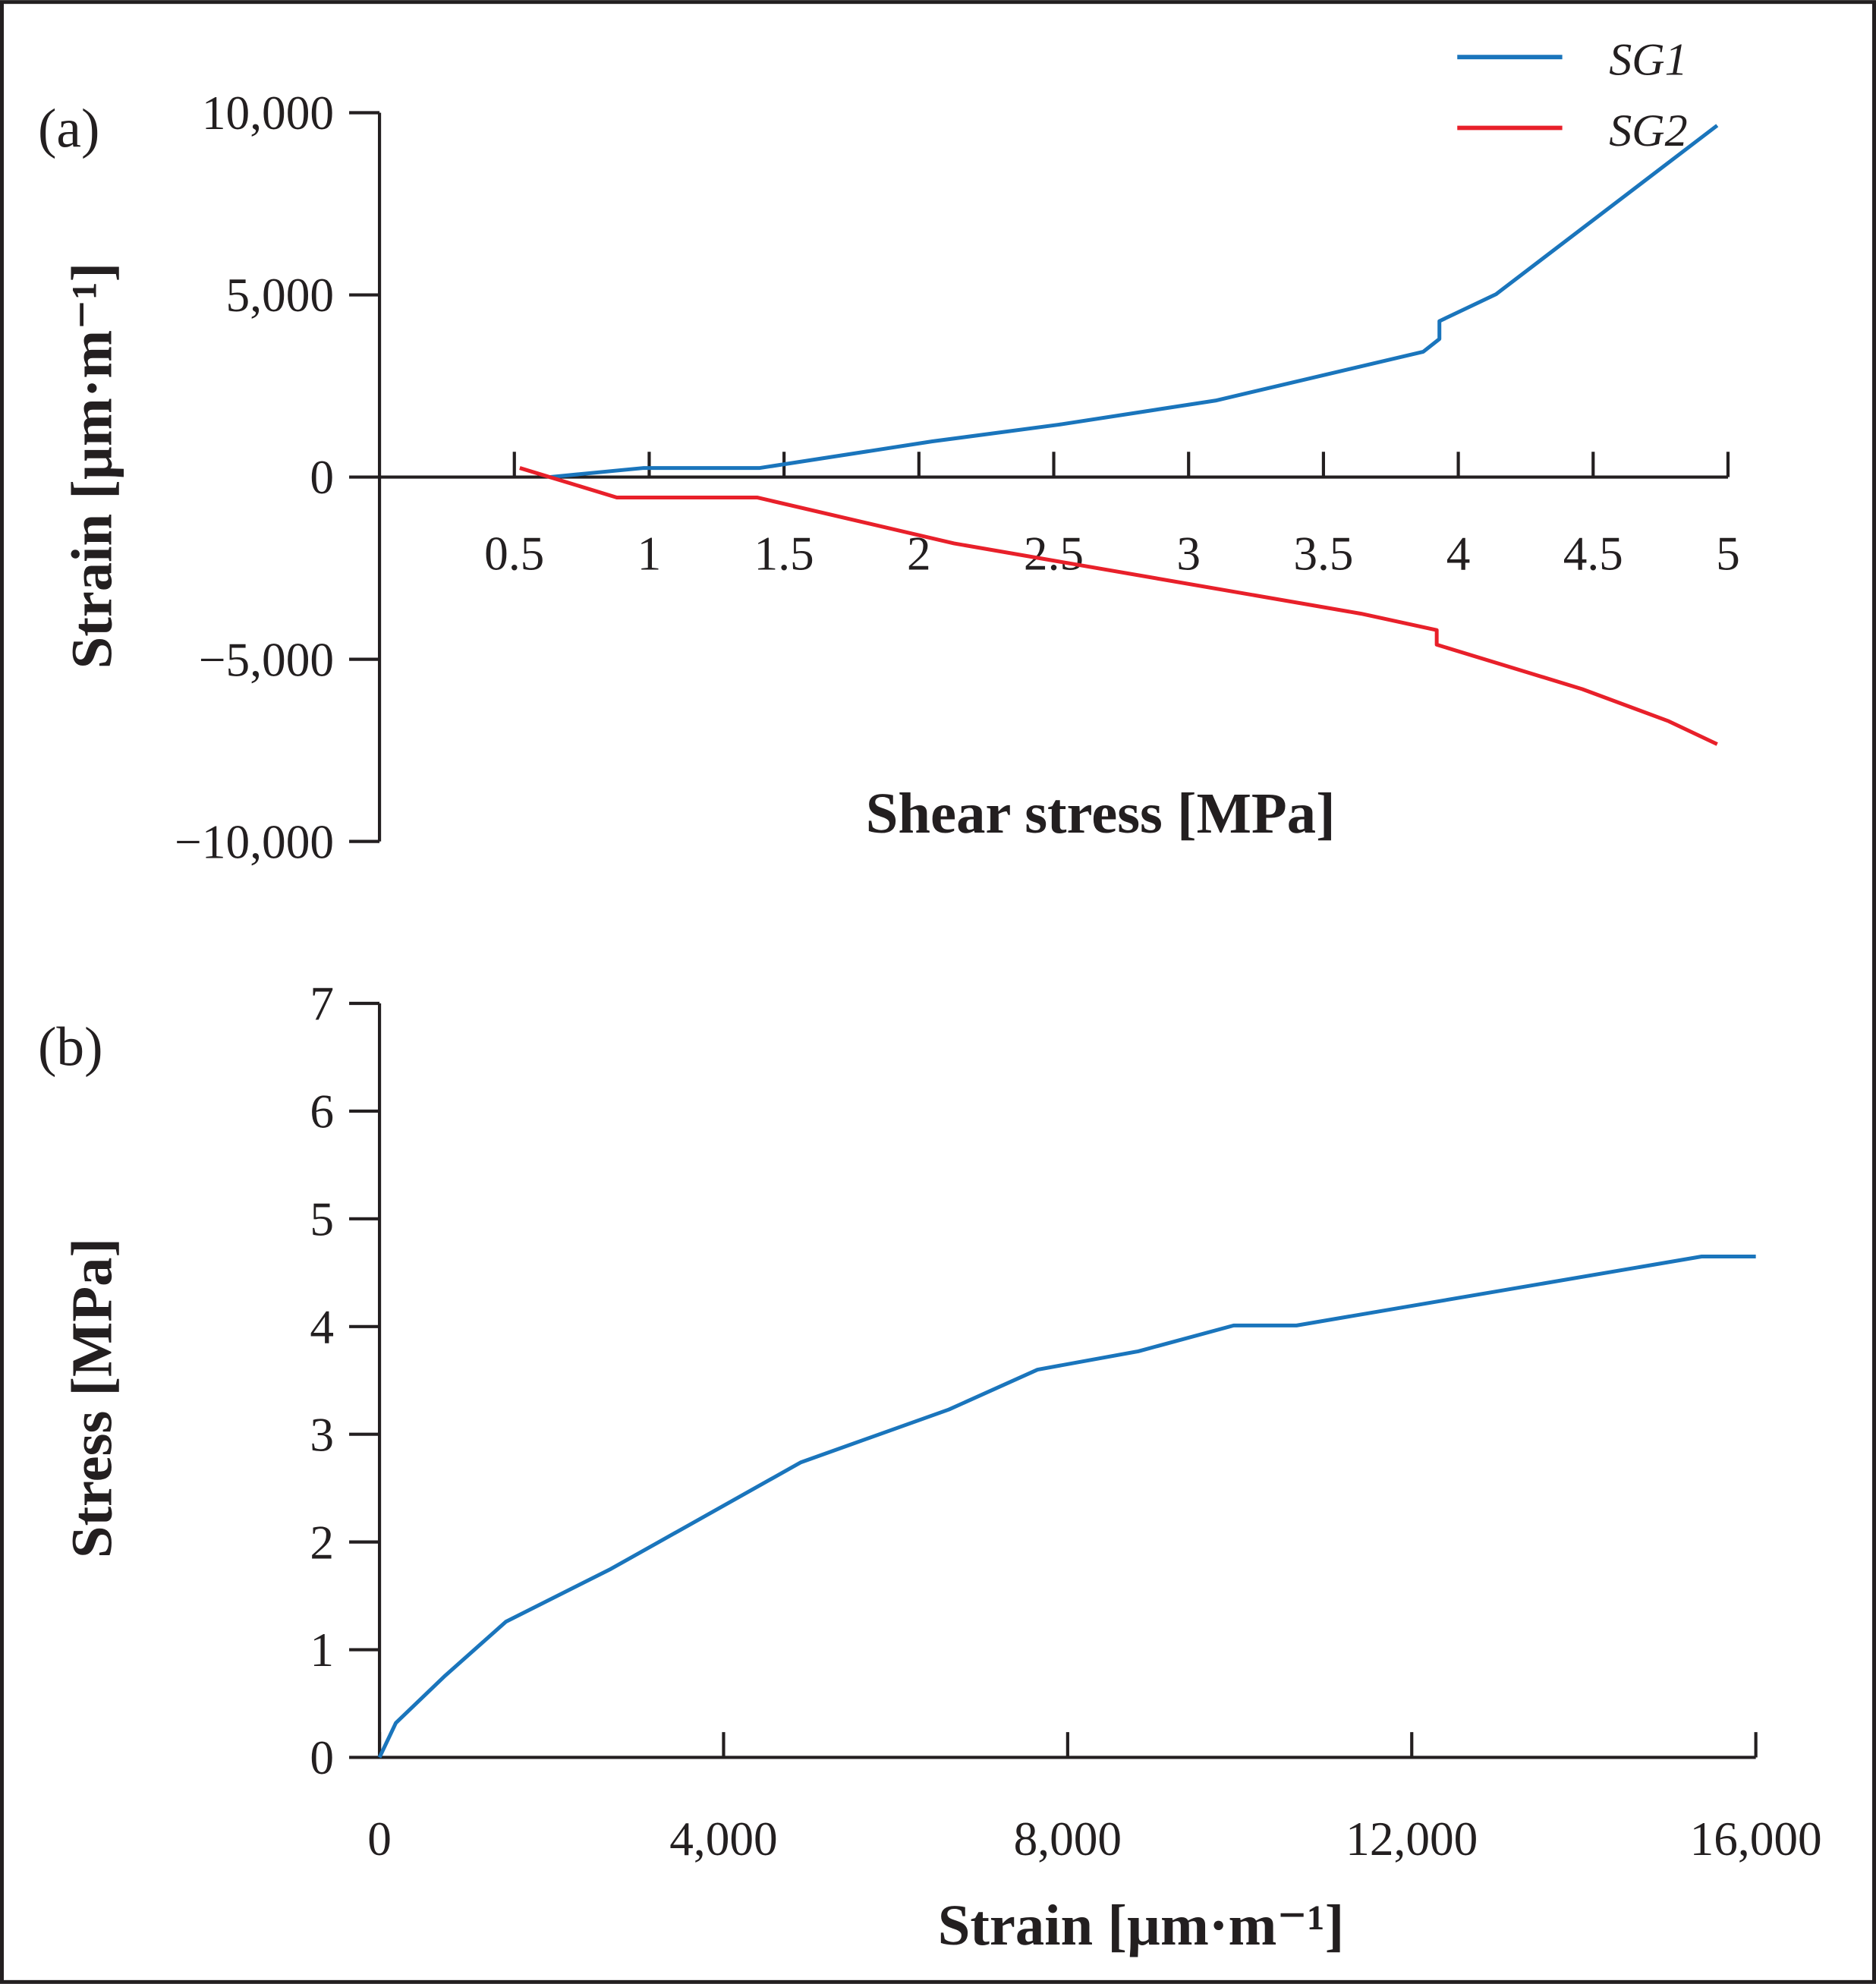 The height and width of the screenshot is (1984, 1876). What do you see at coordinates (649, 553) in the screenshot?
I see `x-tick-label: 1` at bounding box center [649, 553].